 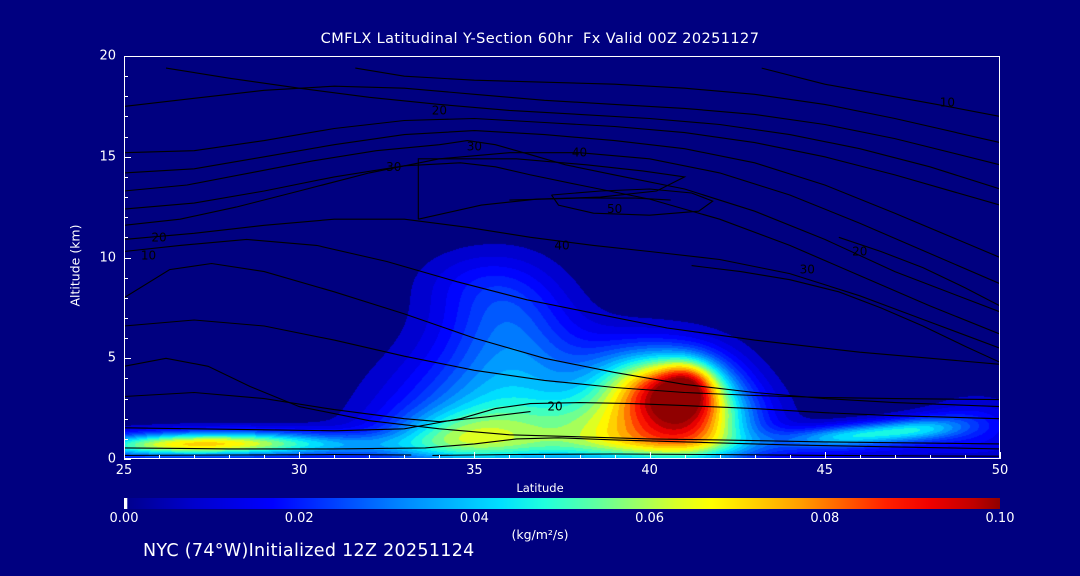 What do you see at coordinates (107, 257) in the screenshot?
I see `y-tick-label: 10` at bounding box center [107, 257].